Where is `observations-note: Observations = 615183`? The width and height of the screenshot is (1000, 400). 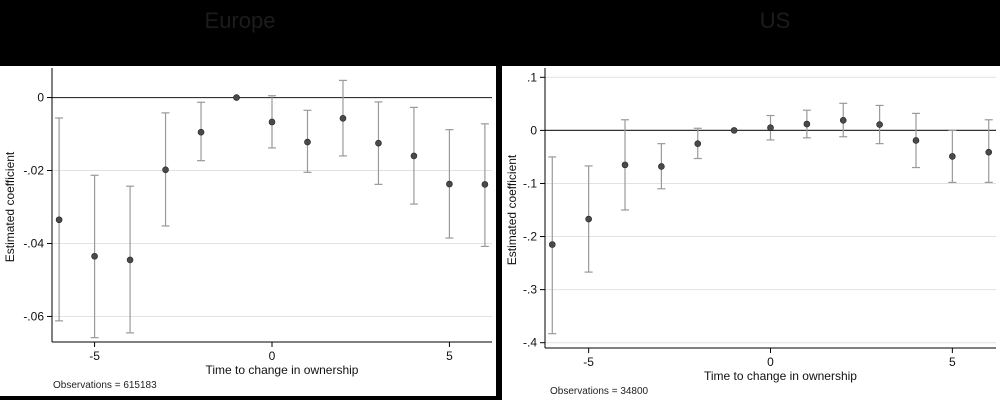 observations-note: Observations = 615183 is located at coordinates (105, 385).